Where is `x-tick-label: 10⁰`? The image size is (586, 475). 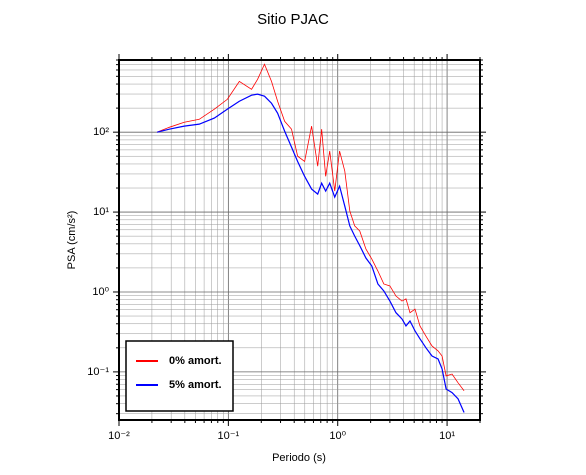 x-tick-label: 10⁰ is located at coordinates (337, 436).